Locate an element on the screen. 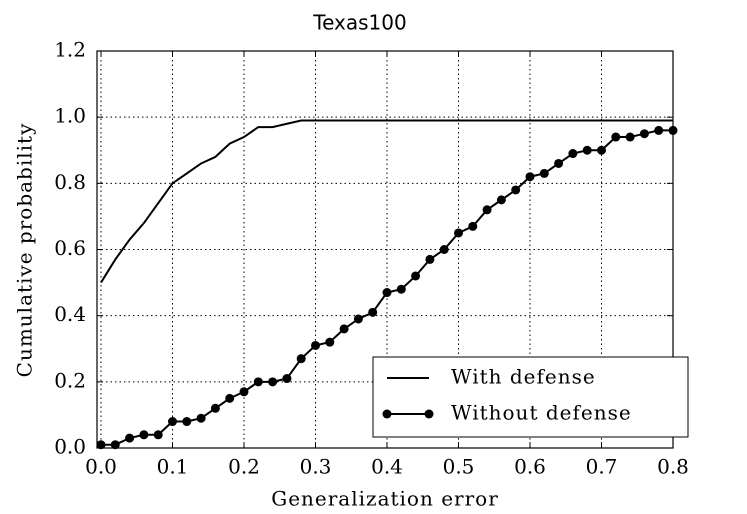 The image size is (747, 514). y-tick-label: 1.0 is located at coordinates (70, 116).